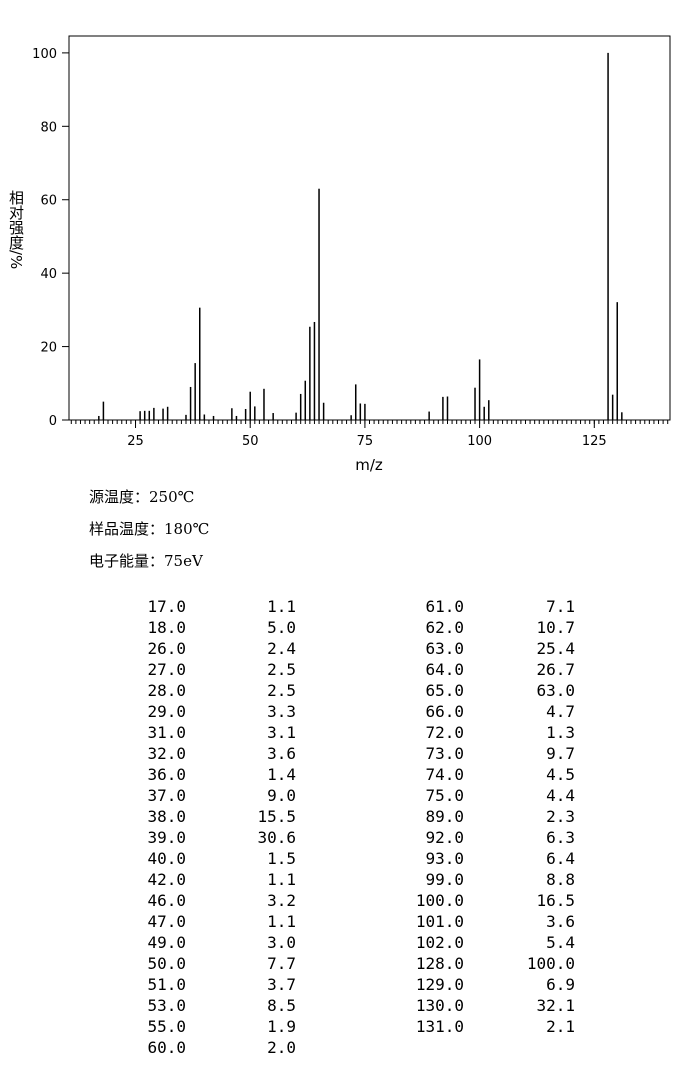  What do you see at coordinates (166, 1047) in the screenshot?
I see `peak-mz: 60.0` at bounding box center [166, 1047].